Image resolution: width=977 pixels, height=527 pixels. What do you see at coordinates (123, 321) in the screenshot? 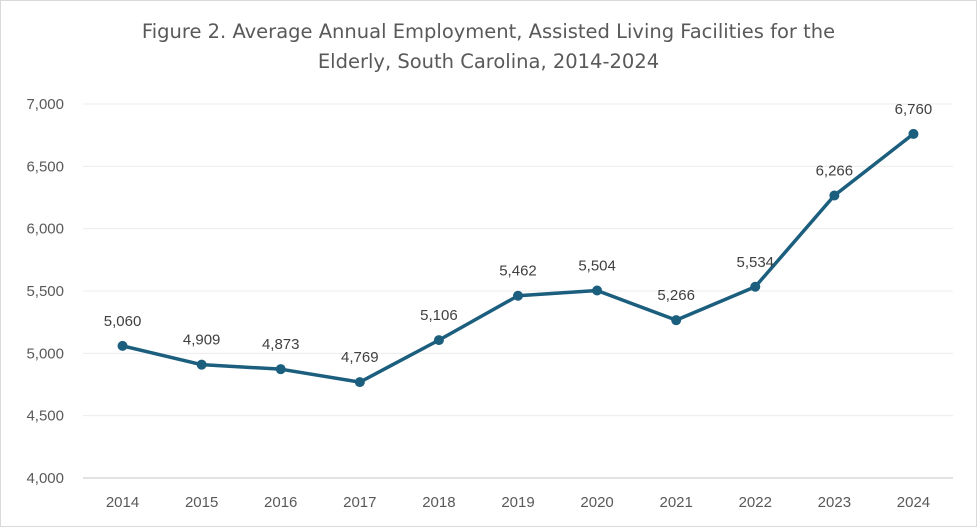
I see `data-label: 5,060` at bounding box center [123, 321].